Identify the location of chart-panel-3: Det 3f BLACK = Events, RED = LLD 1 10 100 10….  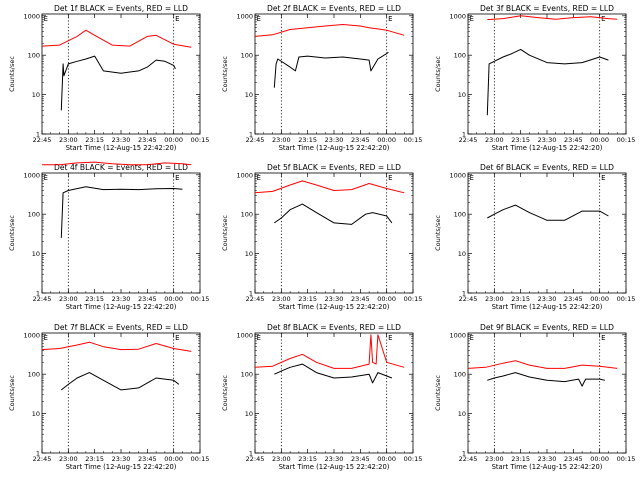
(534, 78).